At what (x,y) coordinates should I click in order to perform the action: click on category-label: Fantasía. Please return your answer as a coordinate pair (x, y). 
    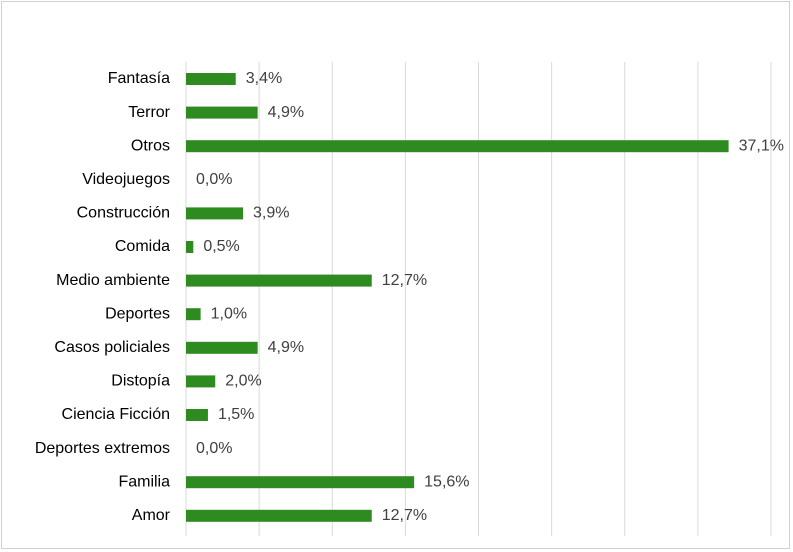
    Looking at the image, I should click on (139, 78).